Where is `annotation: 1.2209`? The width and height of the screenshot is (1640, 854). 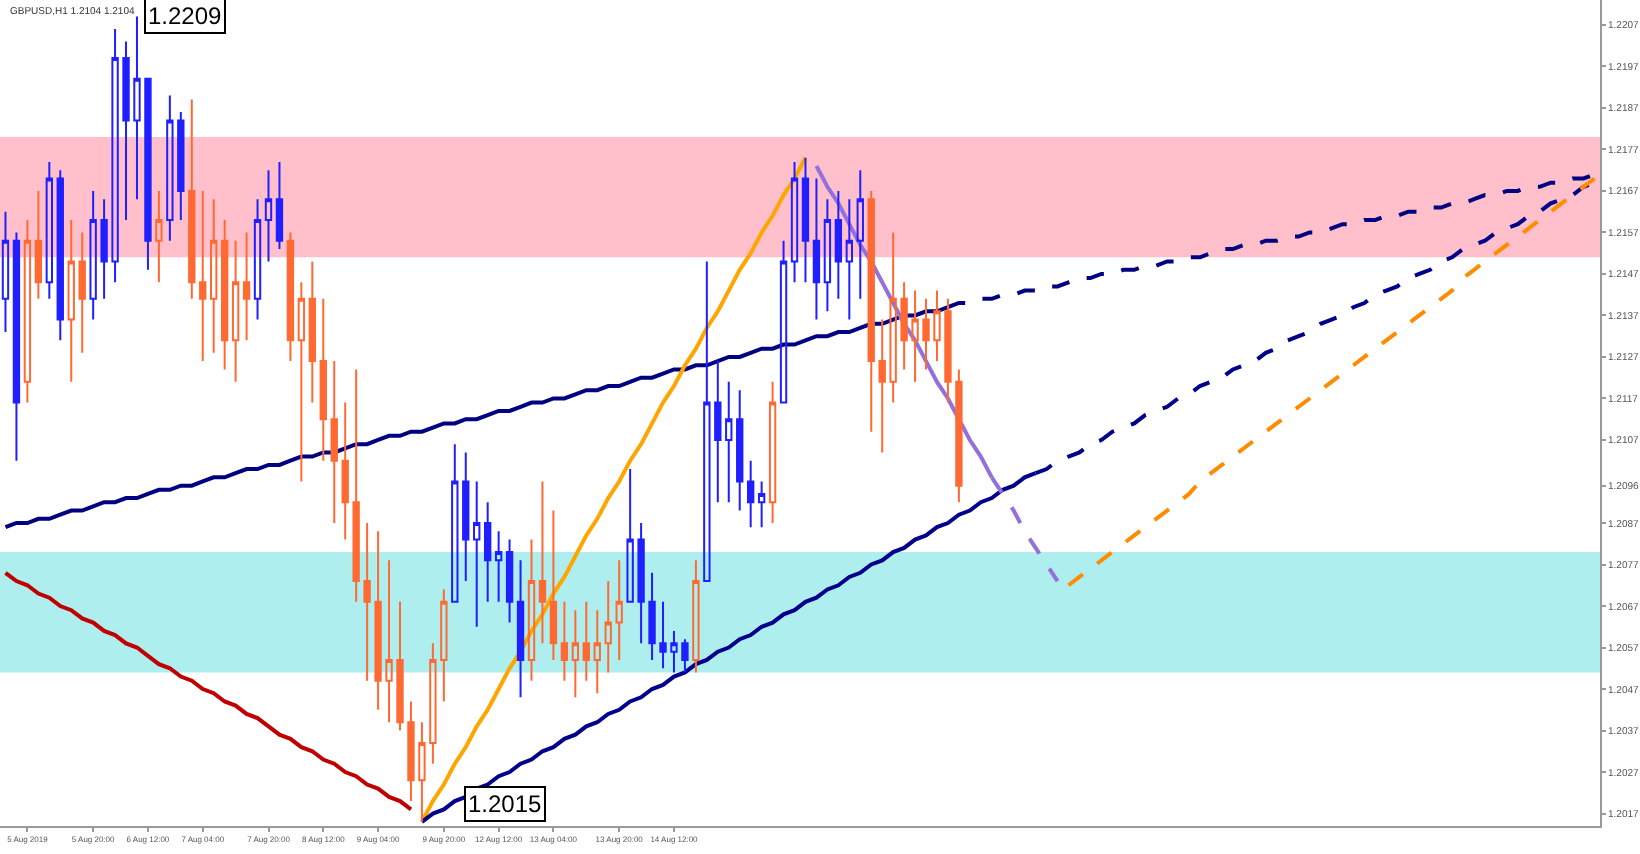 annotation: 1.2209 is located at coordinates (185, 16).